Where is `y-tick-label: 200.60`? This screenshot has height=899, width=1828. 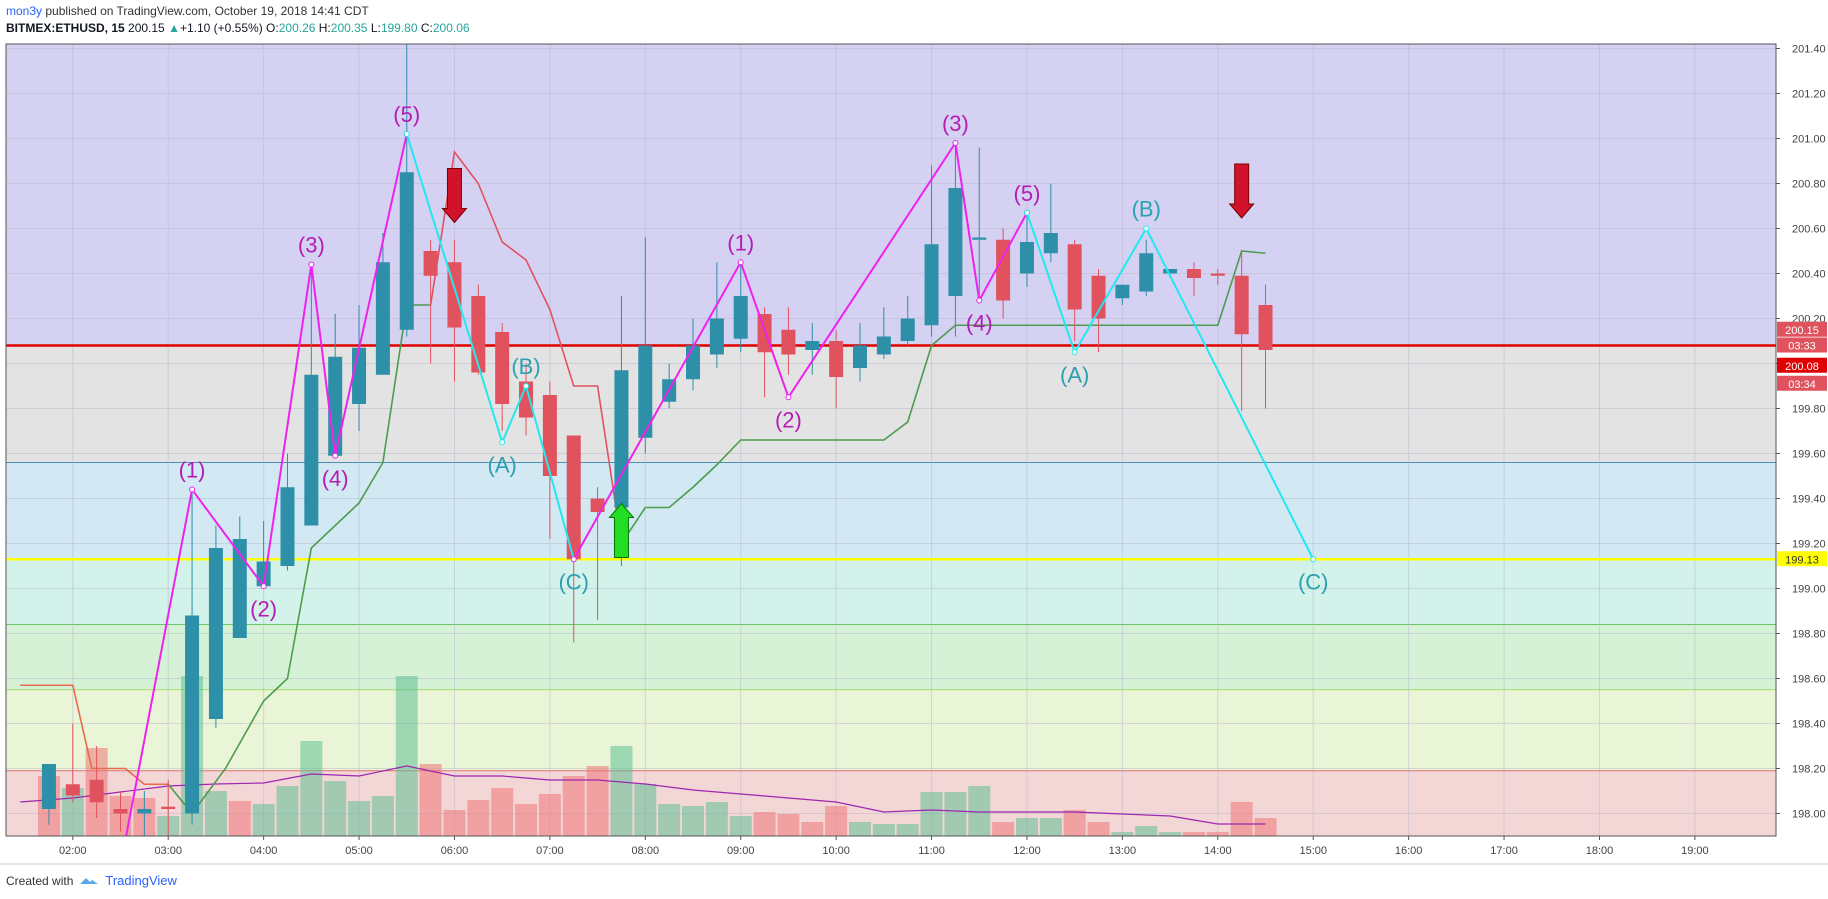 y-tick-label: 200.60 is located at coordinates (1809, 230).